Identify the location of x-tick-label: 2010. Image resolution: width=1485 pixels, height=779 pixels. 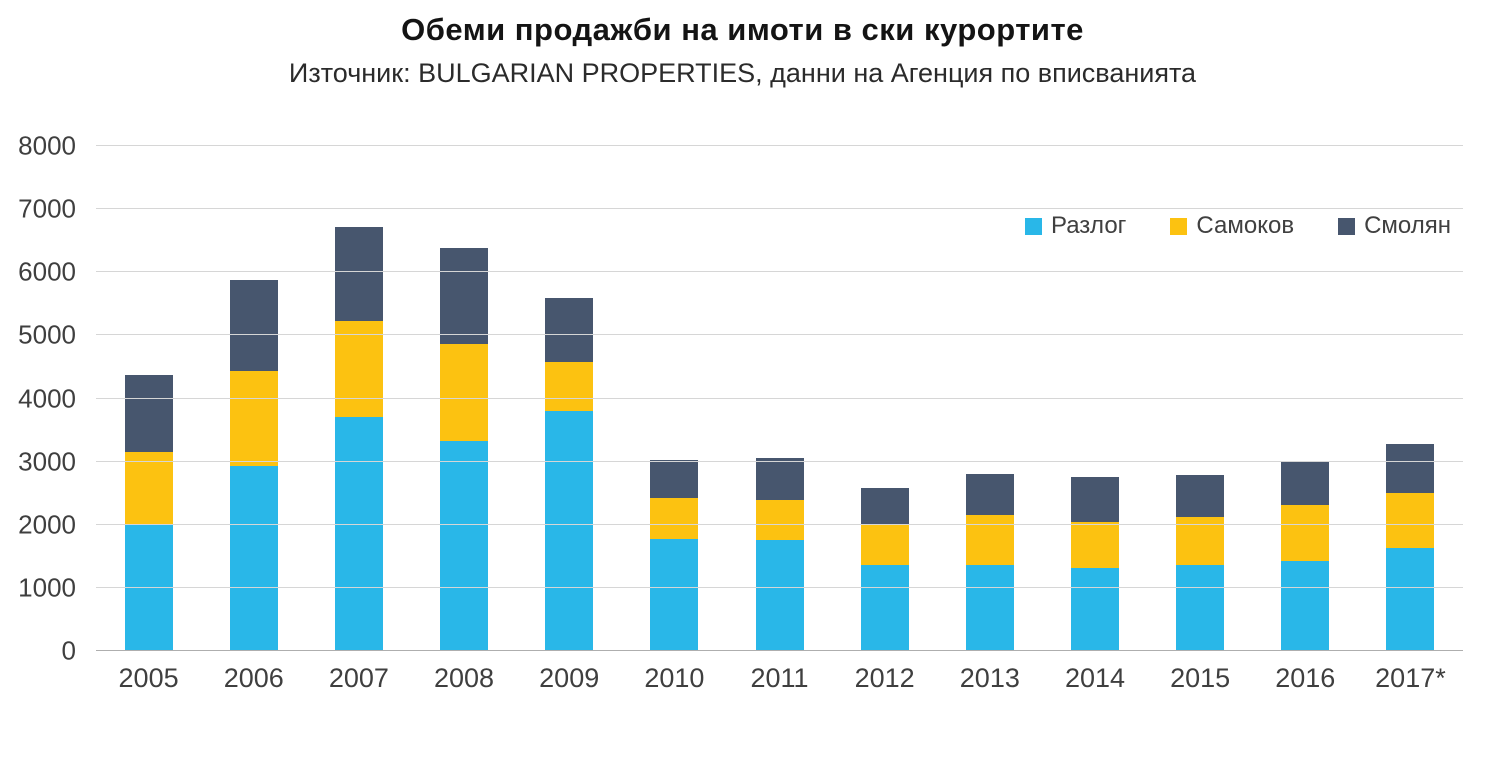
(674, 678).